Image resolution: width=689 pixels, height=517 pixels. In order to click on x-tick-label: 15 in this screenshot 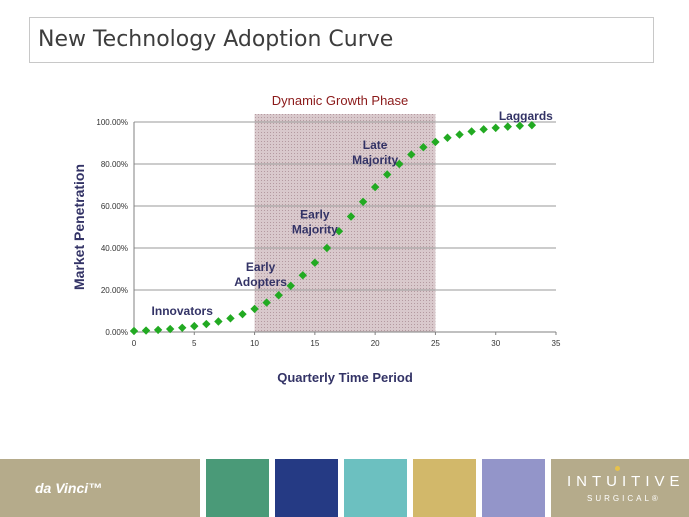, I will do `click(314, 343)`.